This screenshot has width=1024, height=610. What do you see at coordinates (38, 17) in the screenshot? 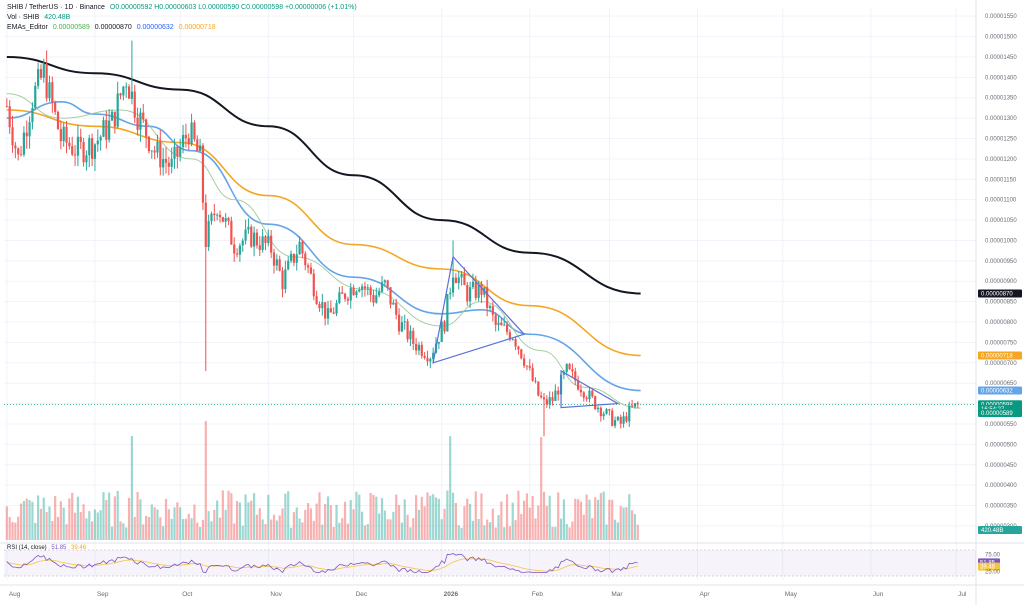
I see `legend-volume: Vol · SHIB 420.48B` at bounding box center [38, 17].